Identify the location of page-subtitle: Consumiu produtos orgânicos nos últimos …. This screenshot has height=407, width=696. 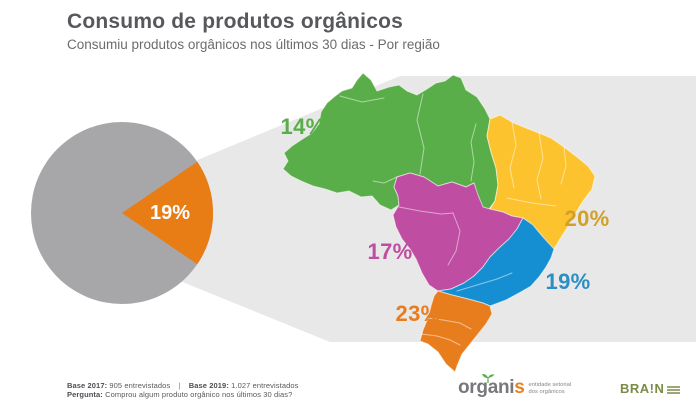
(253, 44).